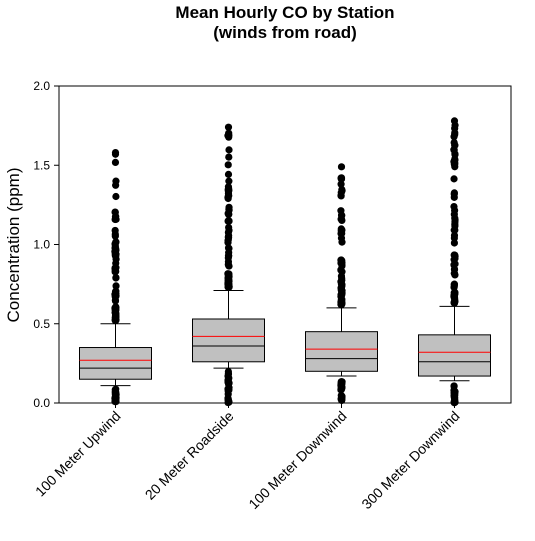  Describe the element at coordinates (41, 245) in the screenshot. I see `y-tick-label: 1.0` at that location.